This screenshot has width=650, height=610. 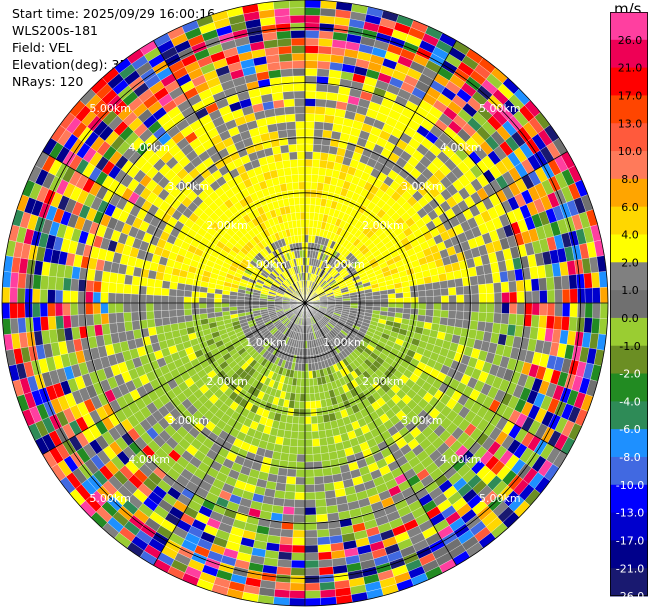 I want to click on colorbar-tick: 1.0, so click(x=630, y=290).